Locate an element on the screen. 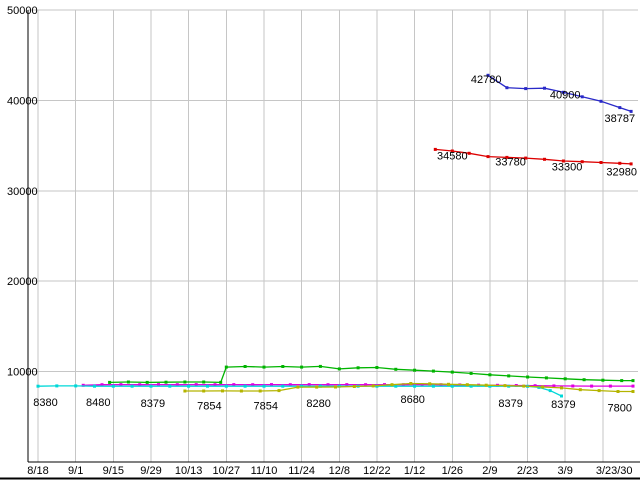 The width and height of the screenshot is (640, 480). x-tick-label: 12/22 is located at coordinates (377, 471).